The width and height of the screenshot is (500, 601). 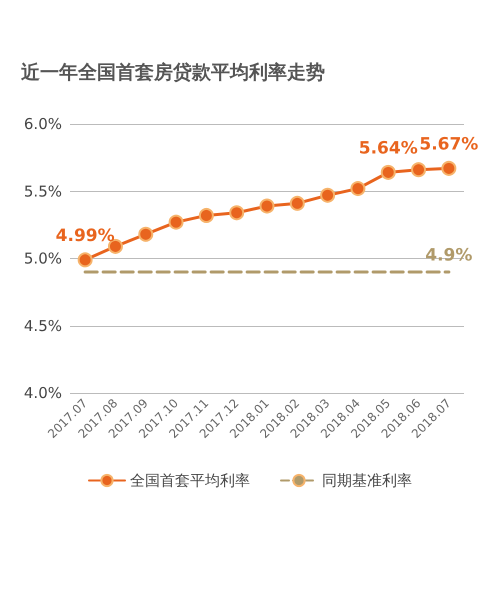 I want to click on data-label: 4.99%, so click(x=85, y=236).